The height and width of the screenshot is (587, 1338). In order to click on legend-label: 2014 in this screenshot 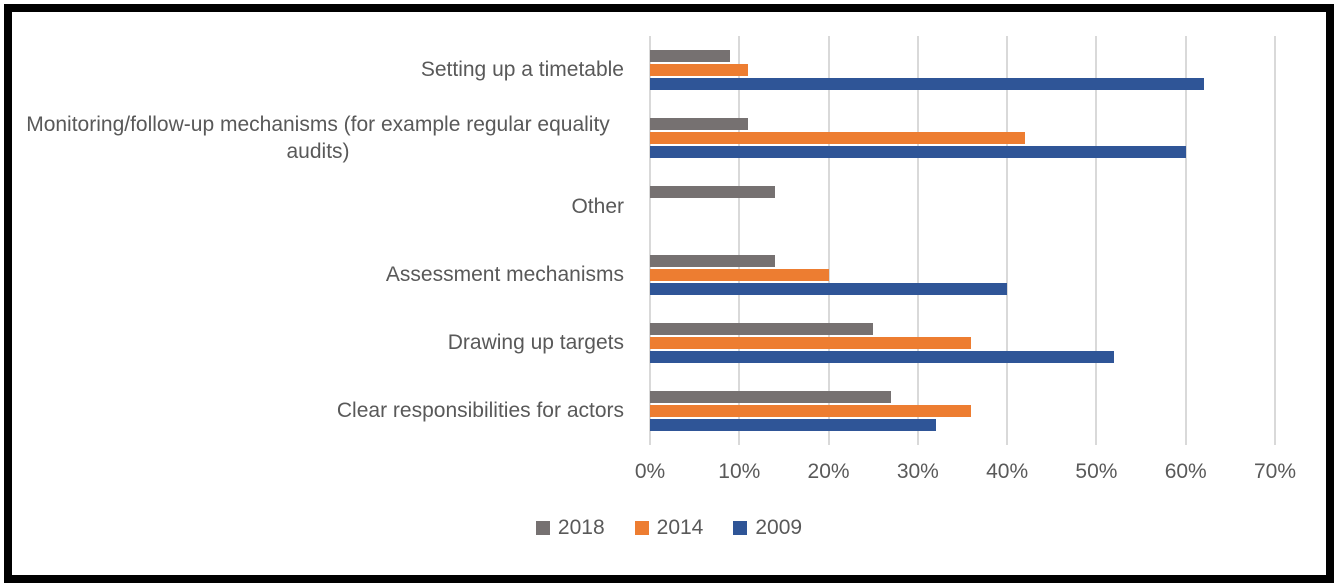, I will do `click(680, 527)`.